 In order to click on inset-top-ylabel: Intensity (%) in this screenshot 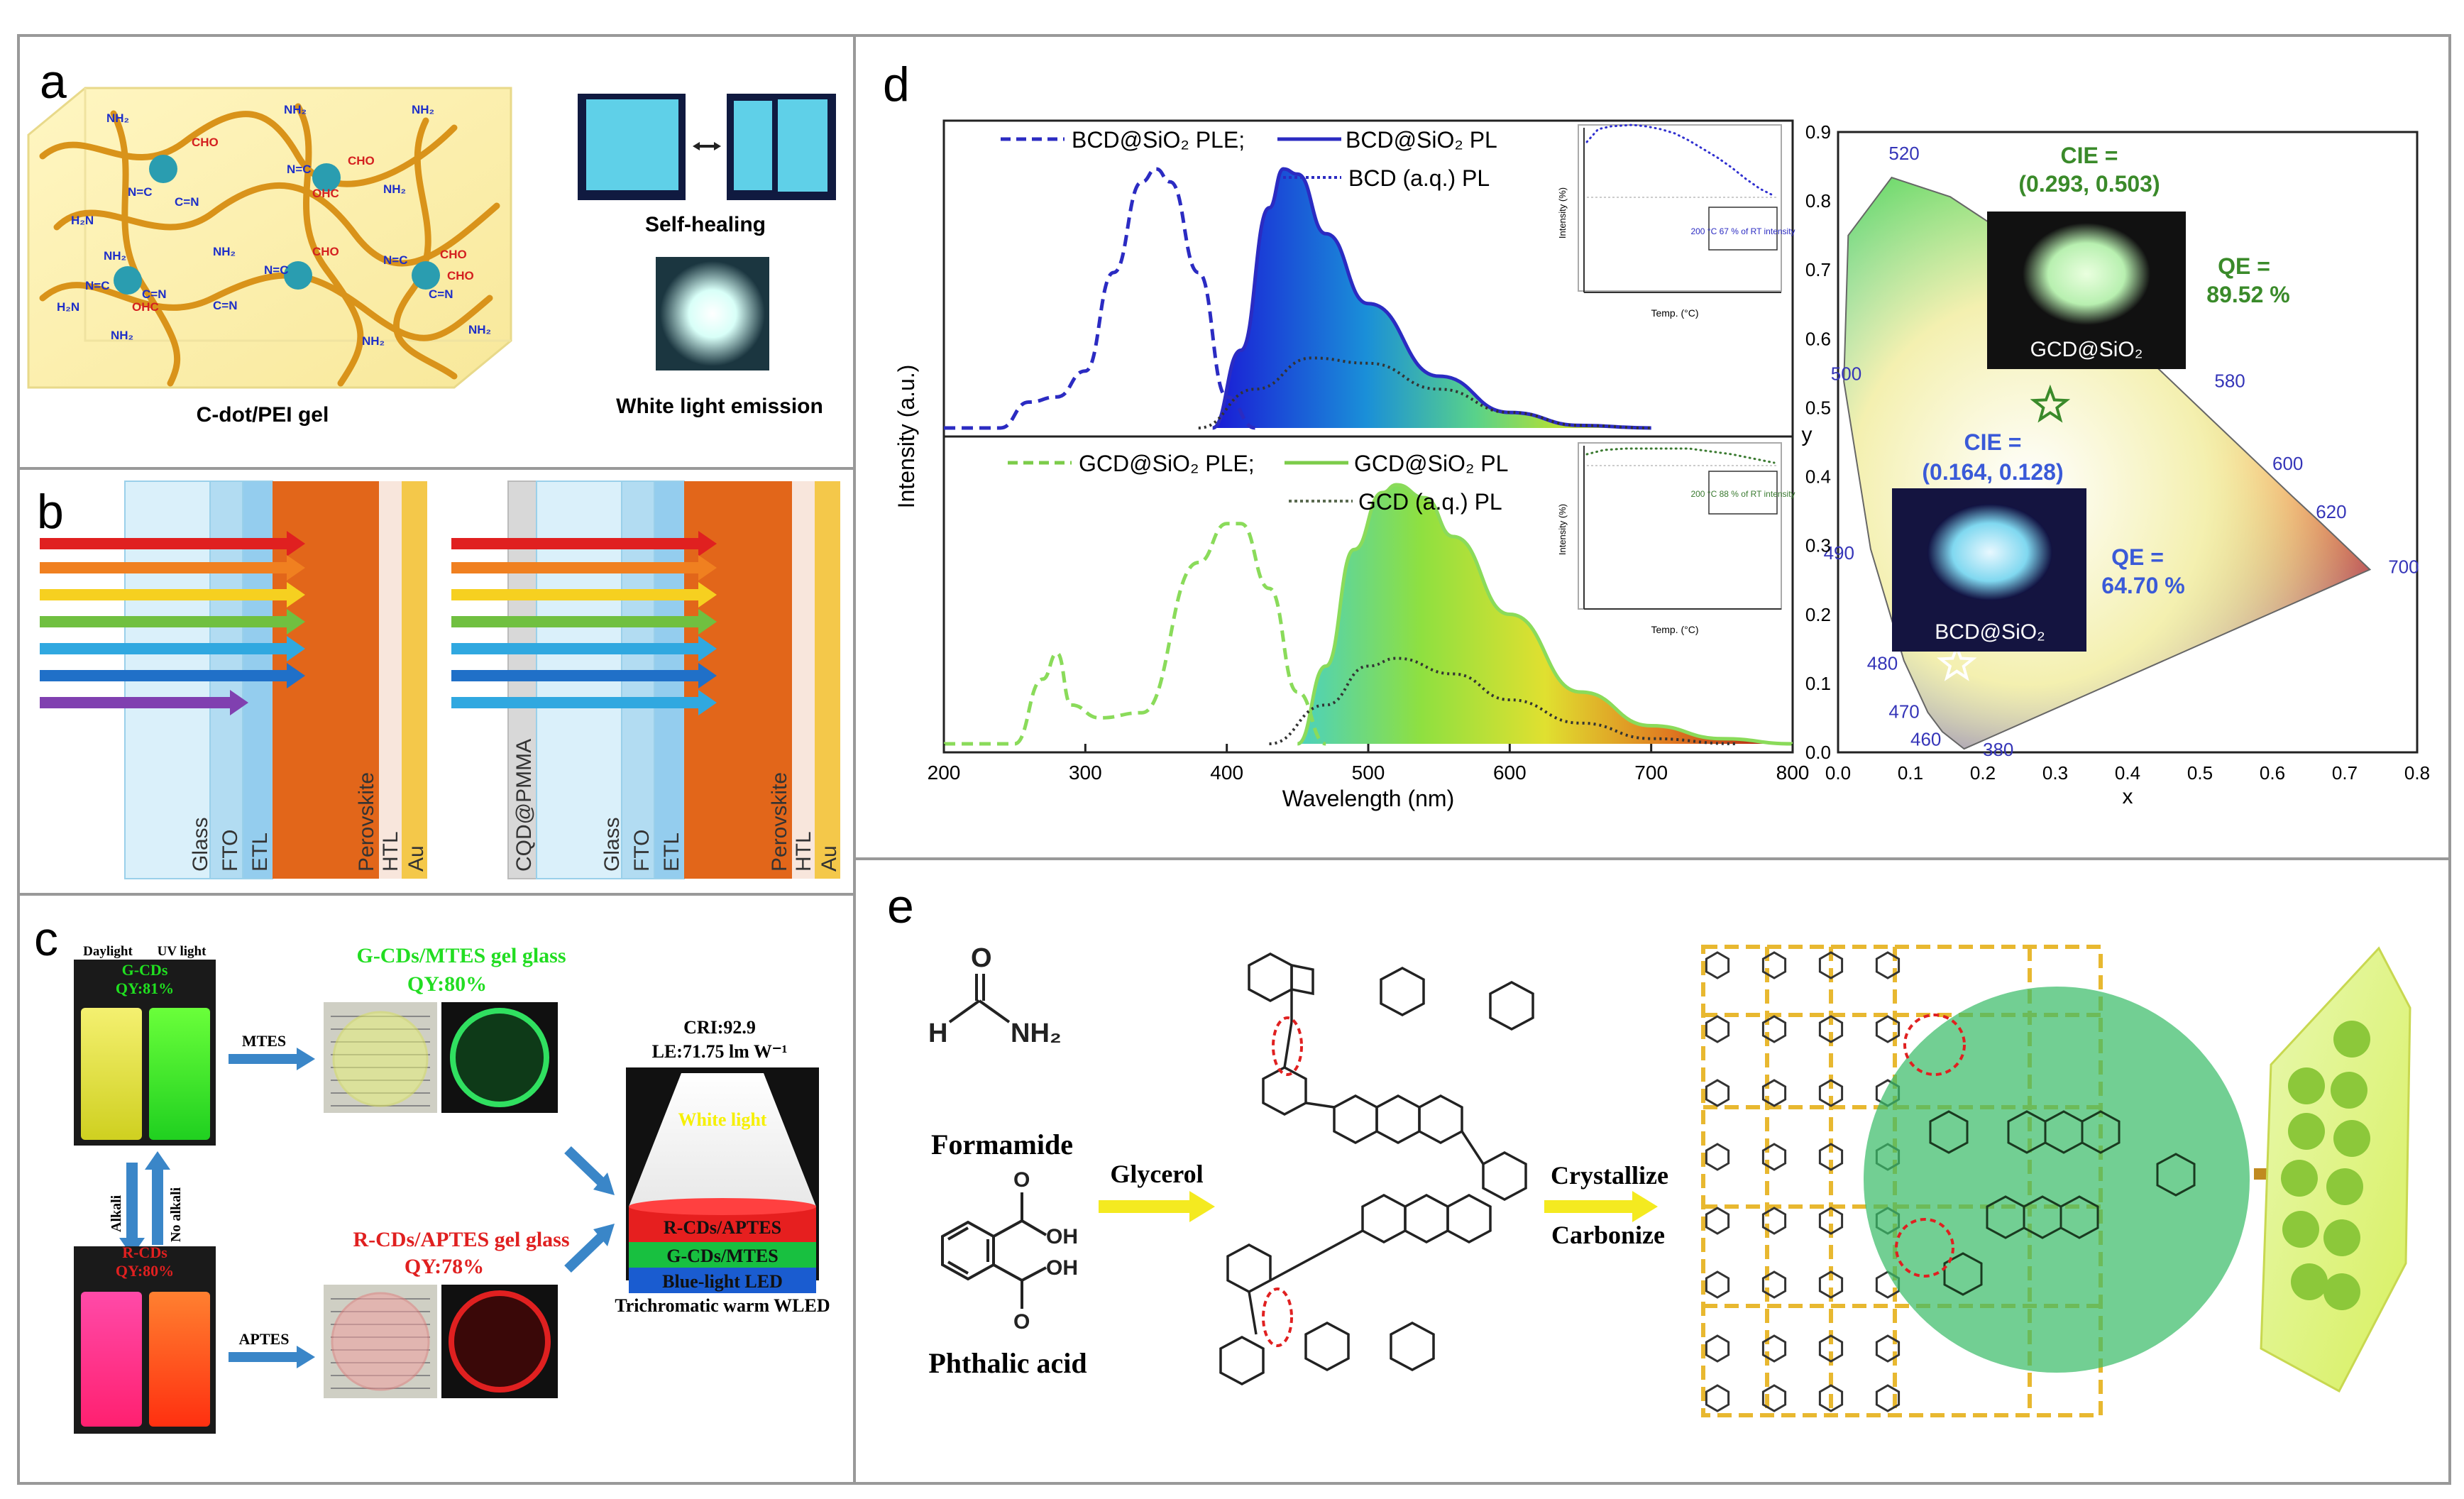, I will do `click(1562, 212)`.